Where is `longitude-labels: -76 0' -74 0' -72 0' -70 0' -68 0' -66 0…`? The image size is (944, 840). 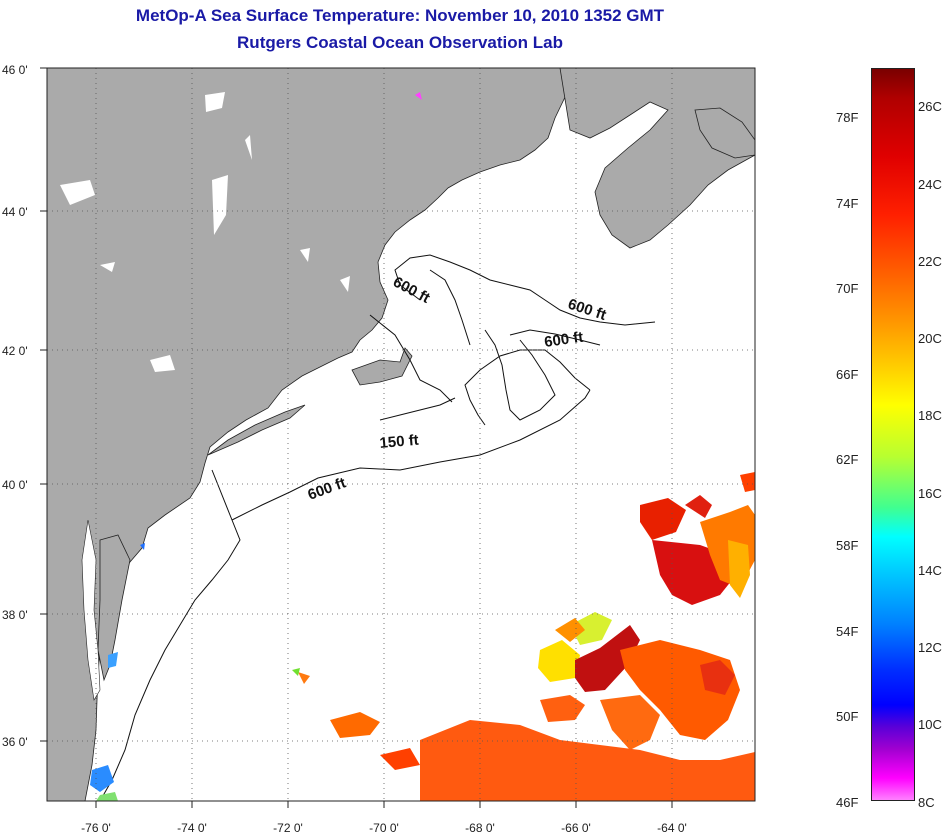
longitude-labels: -76 0' -74 0' -72 0' -70 0' -68 0' -66 0… is located at coordinates (384, 828).